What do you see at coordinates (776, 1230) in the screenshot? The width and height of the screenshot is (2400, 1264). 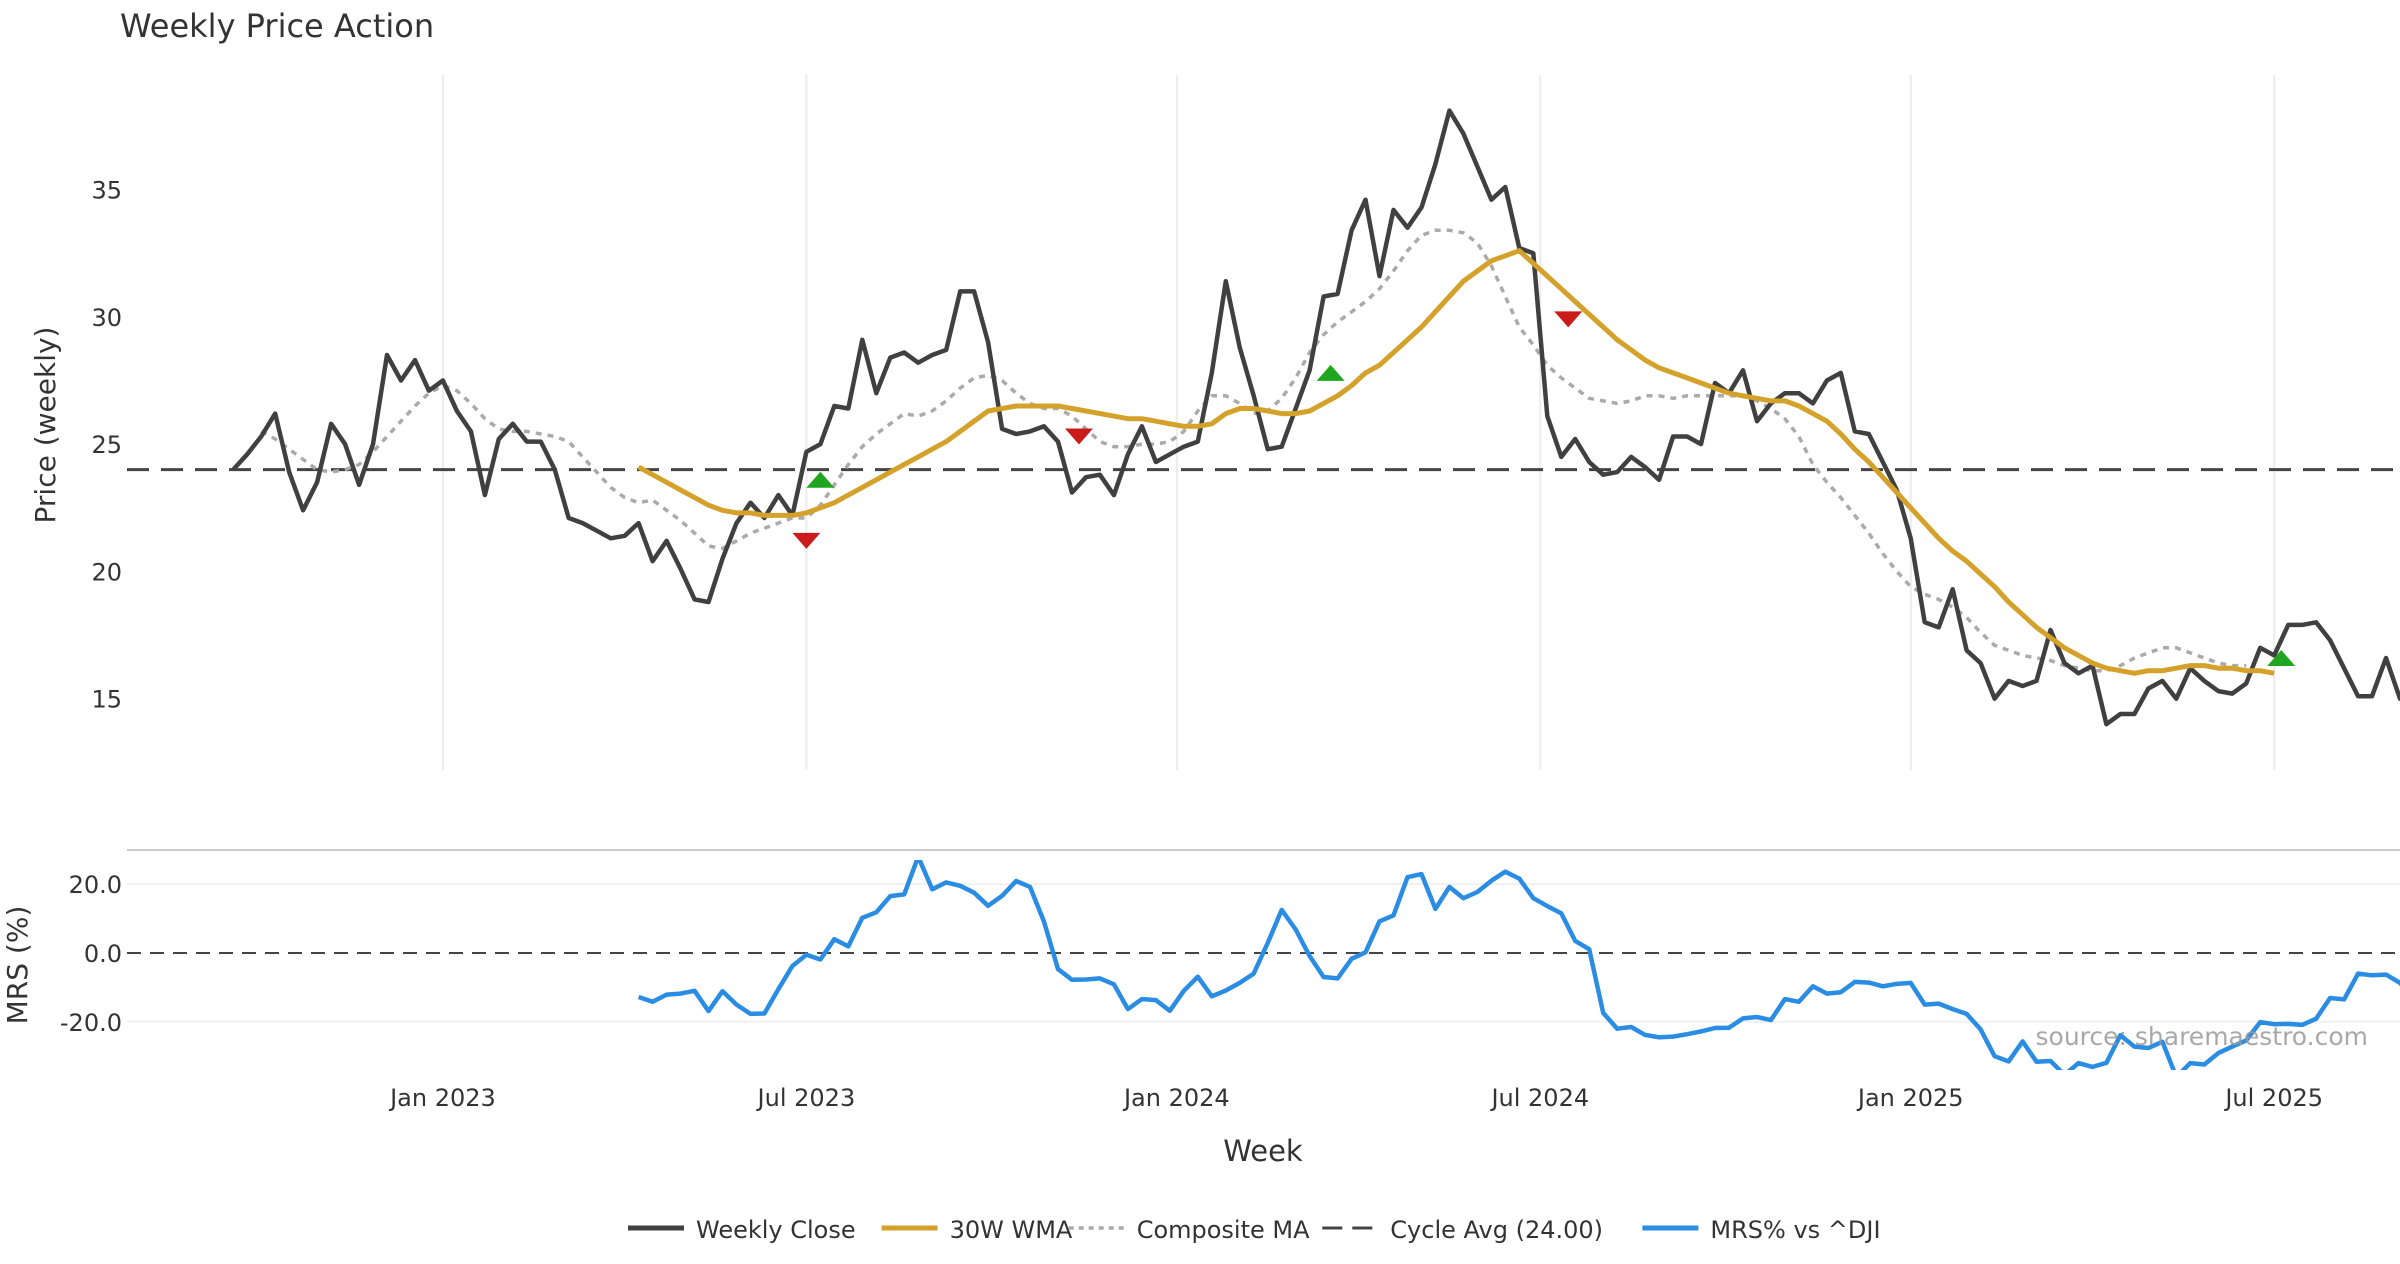 I see `legend-label-close: Weekly Close` at bounding box center [776, 1230].